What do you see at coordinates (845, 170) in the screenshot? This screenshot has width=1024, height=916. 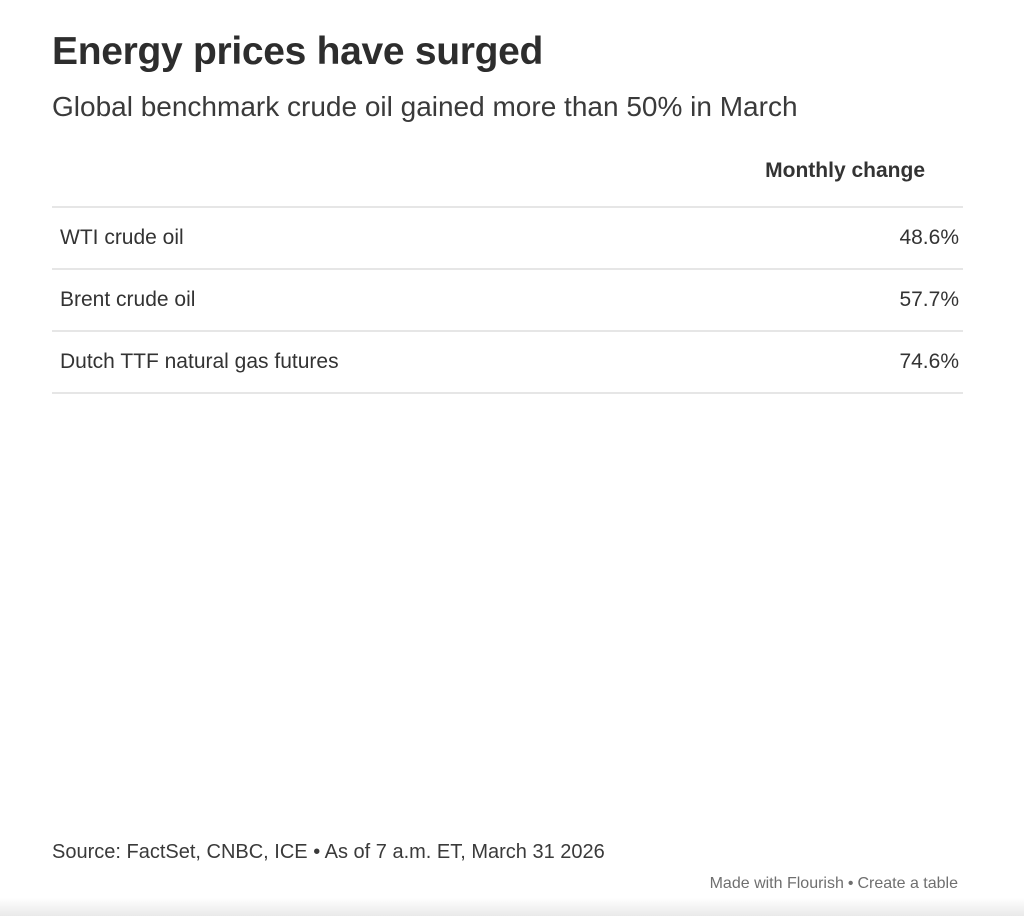 I see `column-header-monthly-change: Monthly change` at bounding box center [845, 170].